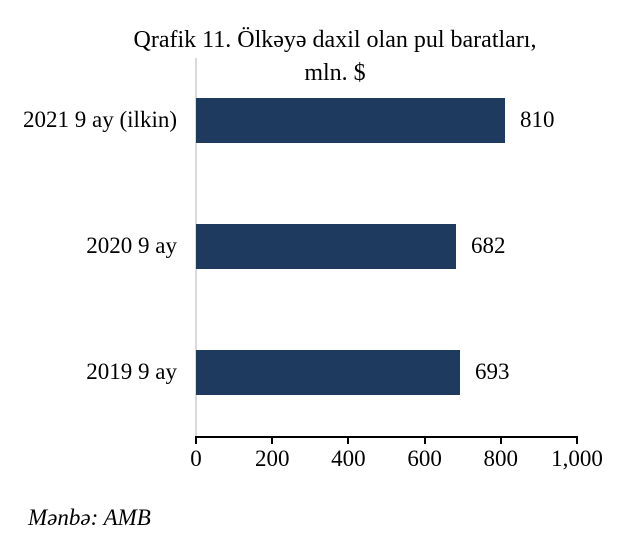 This screenshot has height=551, width=620. Describe the element at coordinates (488, 245) in the screenshot. I see `value-label: 682` at that location.